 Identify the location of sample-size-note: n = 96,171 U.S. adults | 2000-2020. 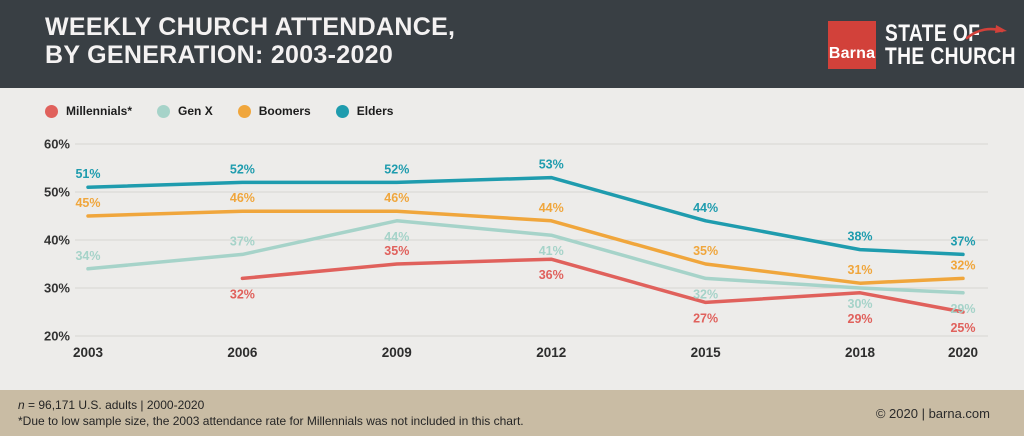
(271, 405).